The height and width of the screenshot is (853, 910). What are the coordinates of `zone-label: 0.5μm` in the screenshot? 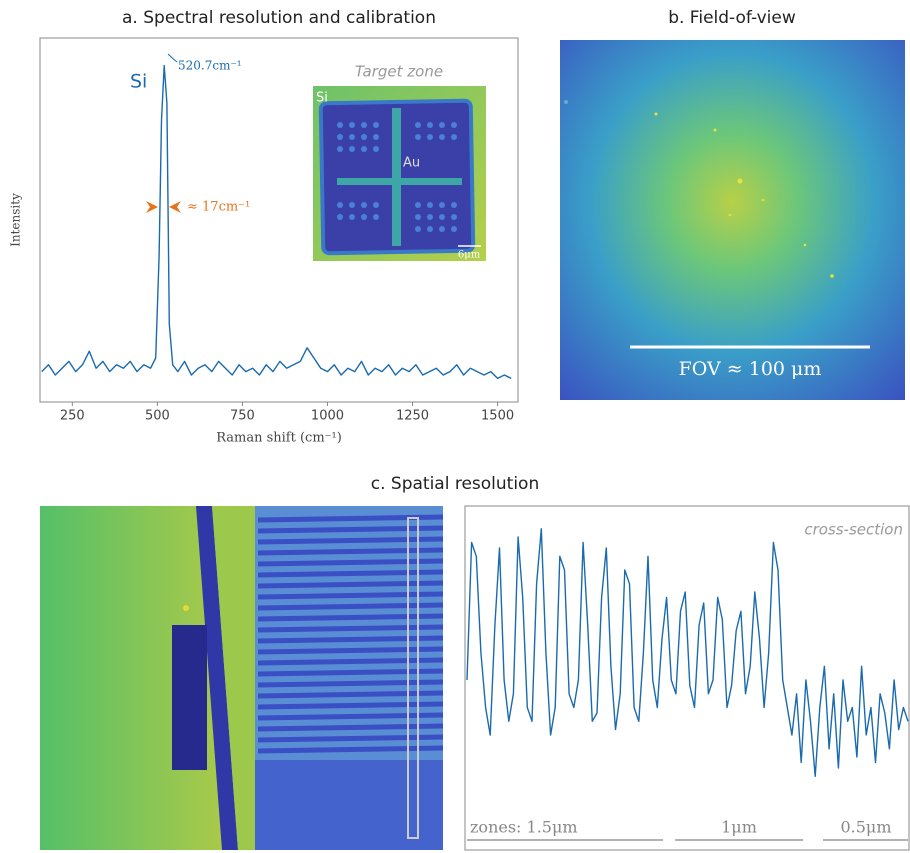 It's located at (865, 827).